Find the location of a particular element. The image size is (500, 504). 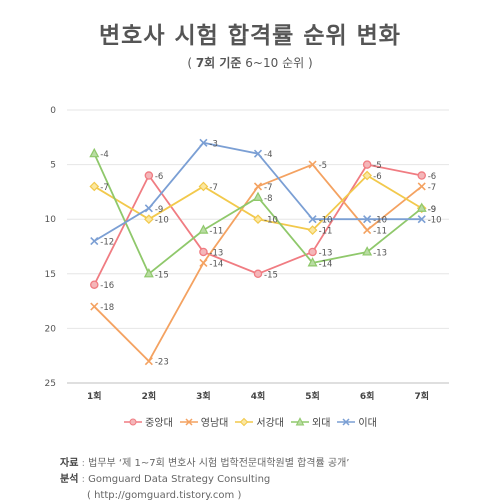

x-tick-label: 1회 is located at coordinates (94, 396).